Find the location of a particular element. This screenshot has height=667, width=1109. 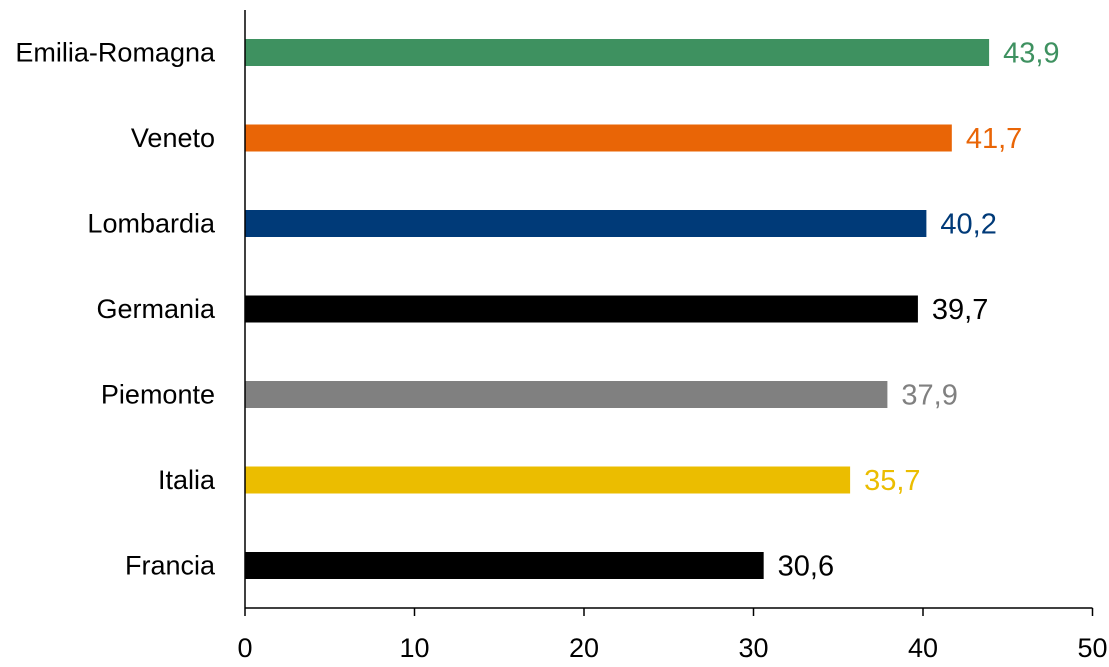

category-label-francia: Francia is located at coordinates (170, 566).